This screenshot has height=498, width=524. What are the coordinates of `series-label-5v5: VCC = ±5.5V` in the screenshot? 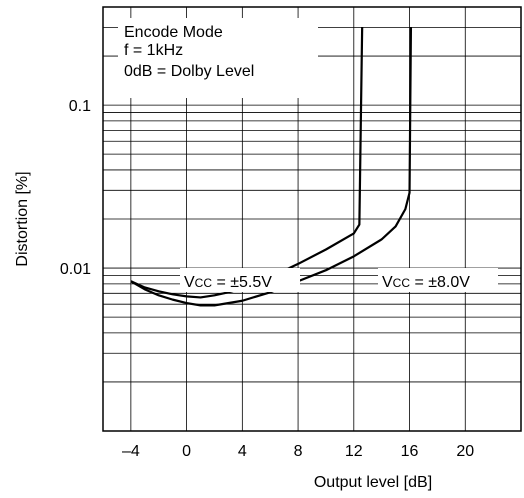 It's located at (228, 282).